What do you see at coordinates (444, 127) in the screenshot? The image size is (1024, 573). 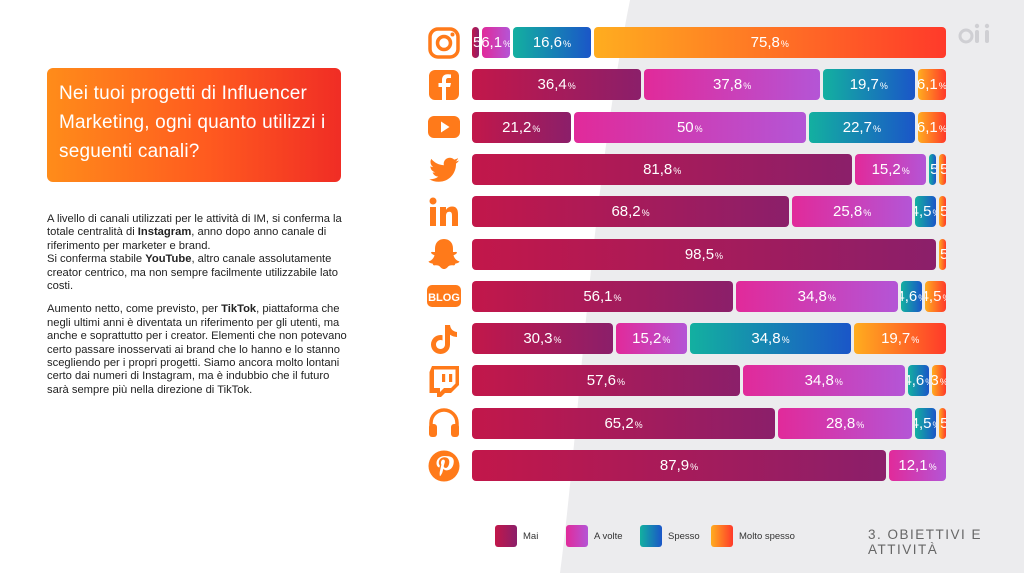 I see `youtube-icon` at bounding box center [444, 127].